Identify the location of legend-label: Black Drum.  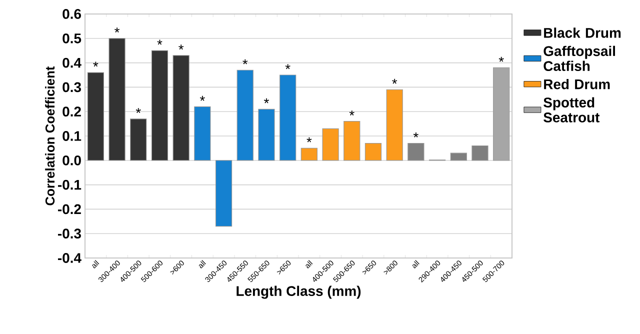
(582, 33).